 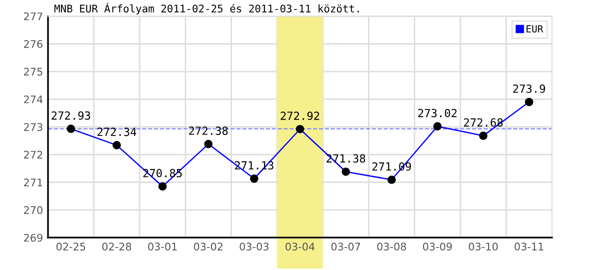 I want to click on y-tick-label: 277, so click(x=33, y=16).